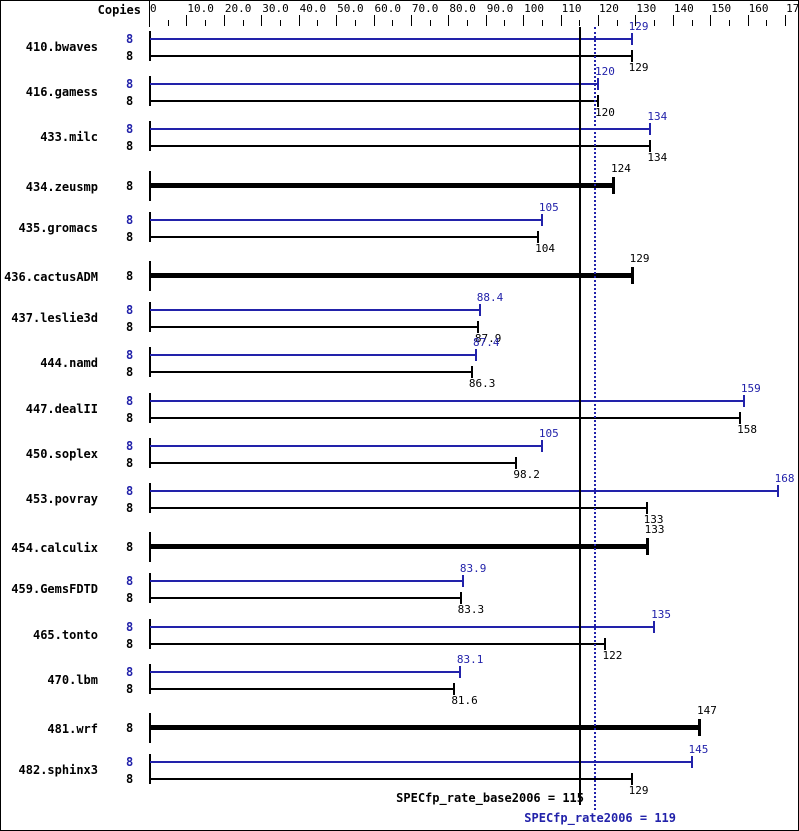  I want to click on benchmark-row: 437.leslie3d 8 8 88.4 87.9, so click(399, 318).